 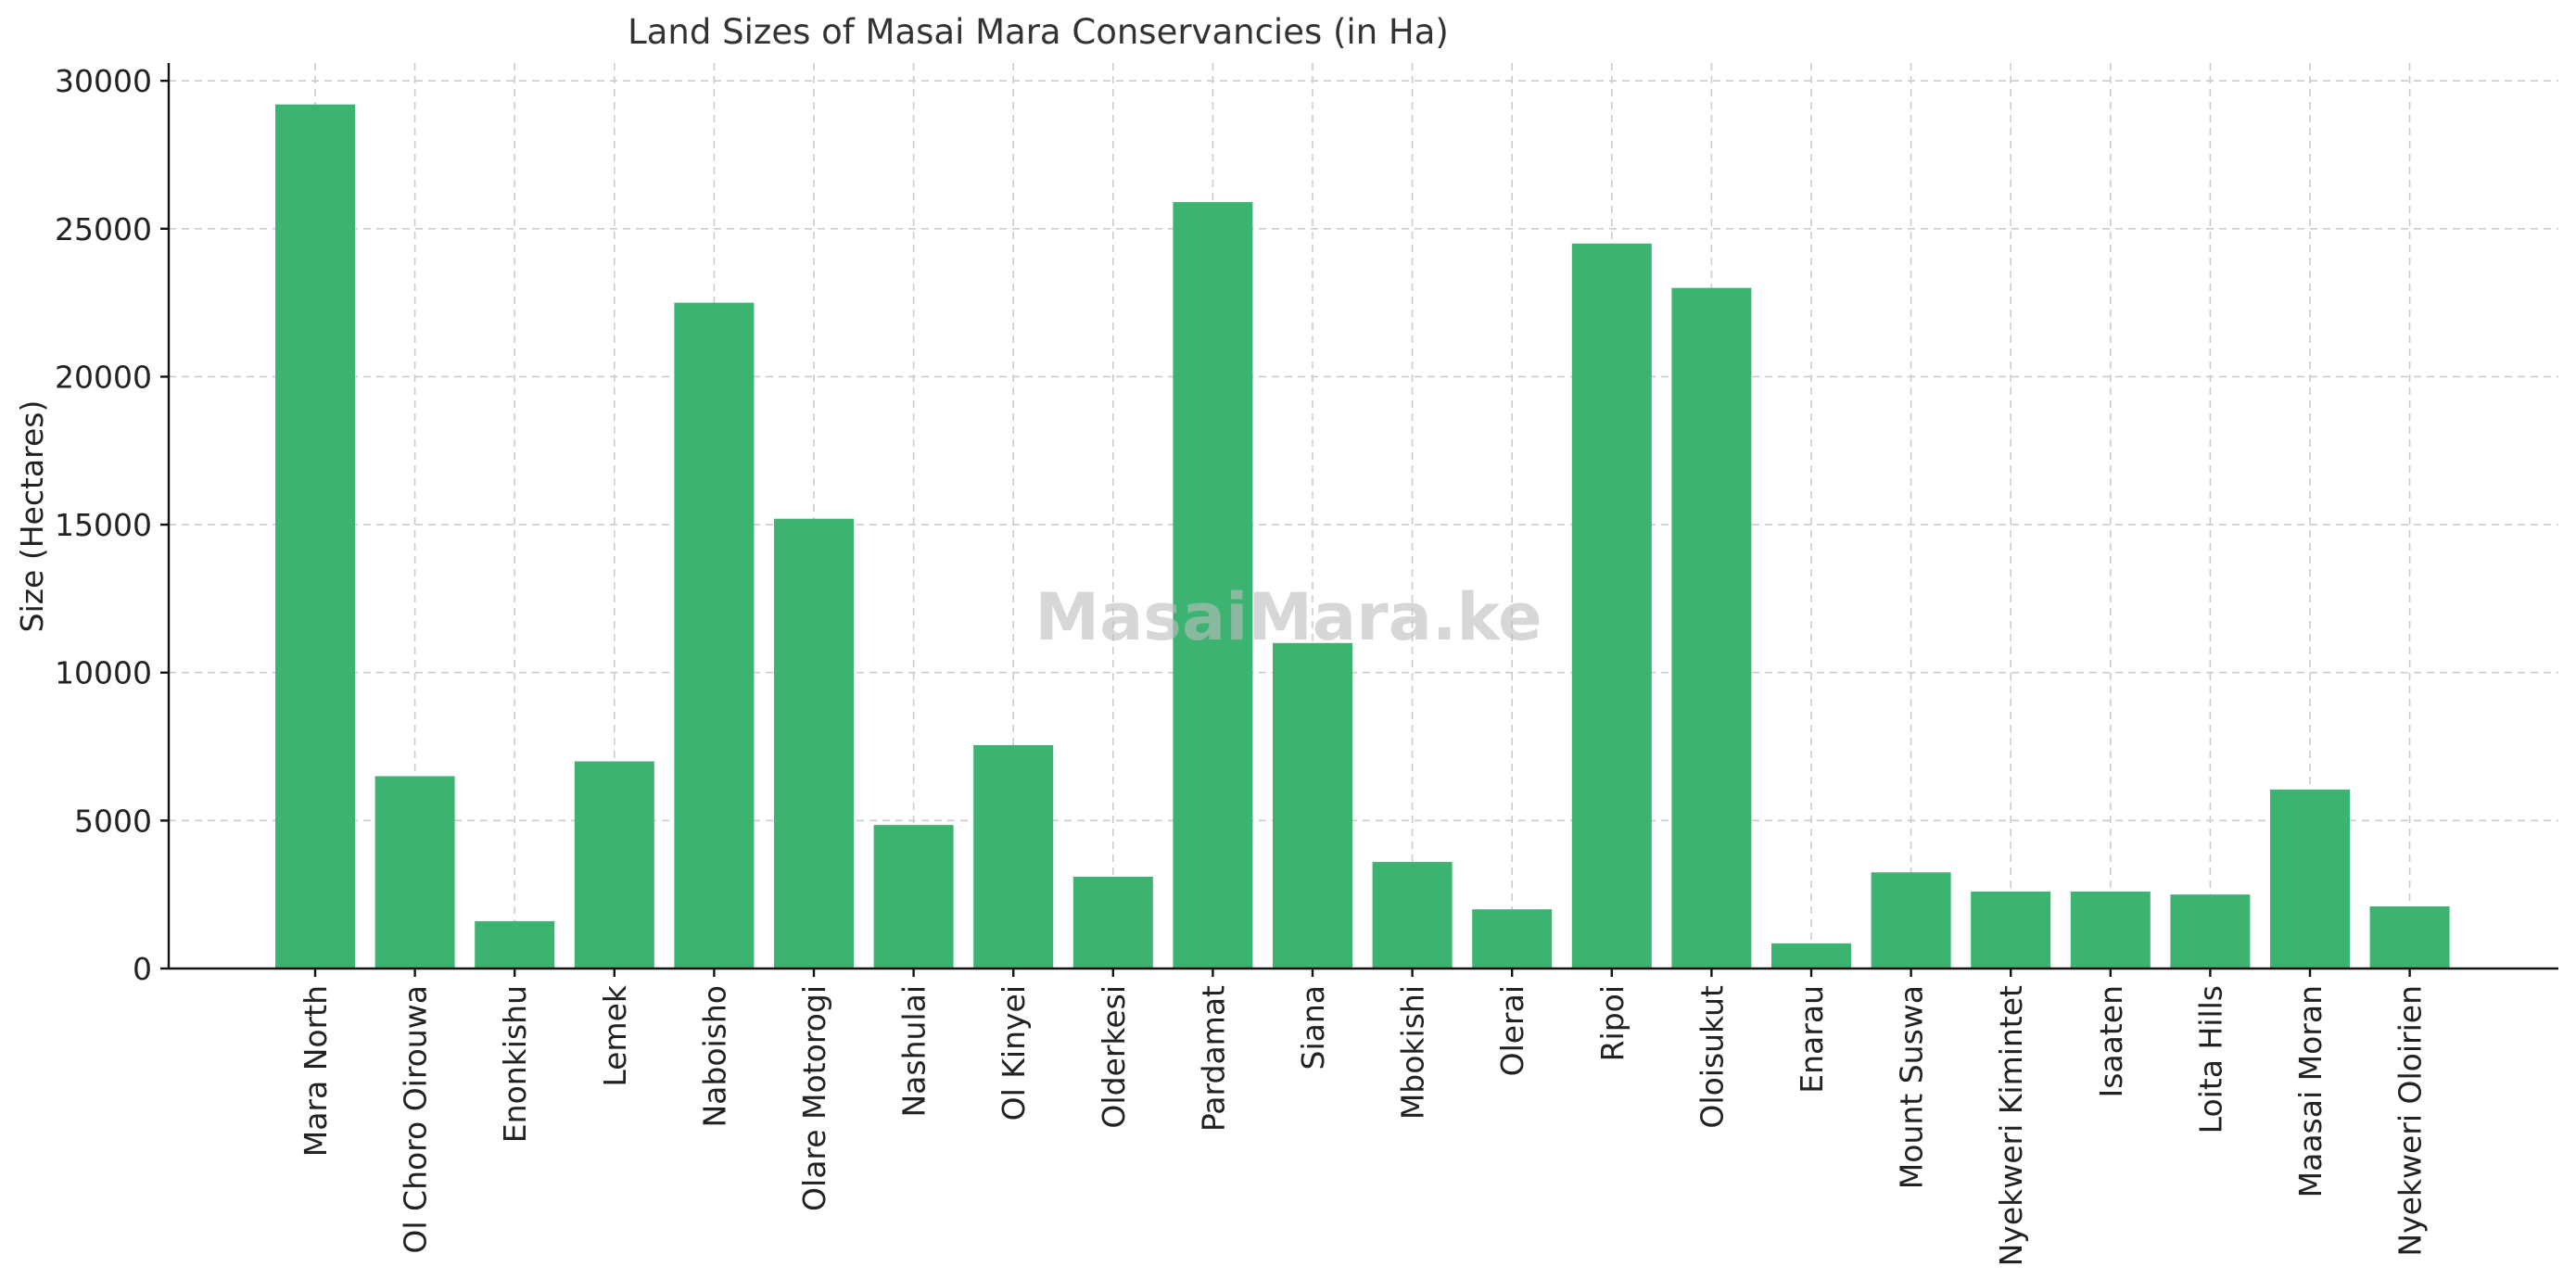 I want to click on y-tick-label: 30000, so click(x=103, y=81).